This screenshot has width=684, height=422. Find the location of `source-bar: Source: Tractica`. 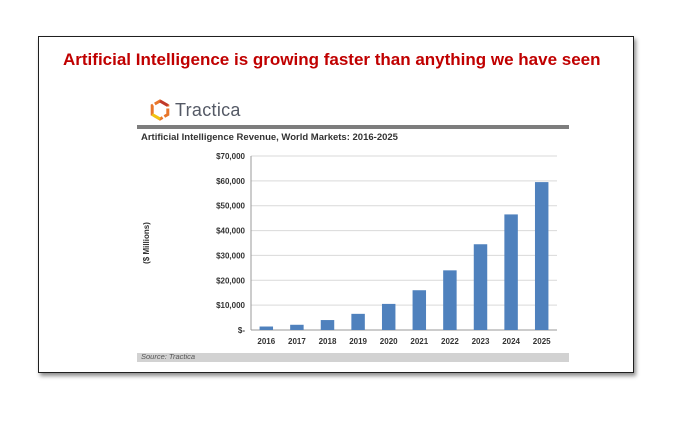

source-bar: Source: Tractica is located at coordinates (353, 357).